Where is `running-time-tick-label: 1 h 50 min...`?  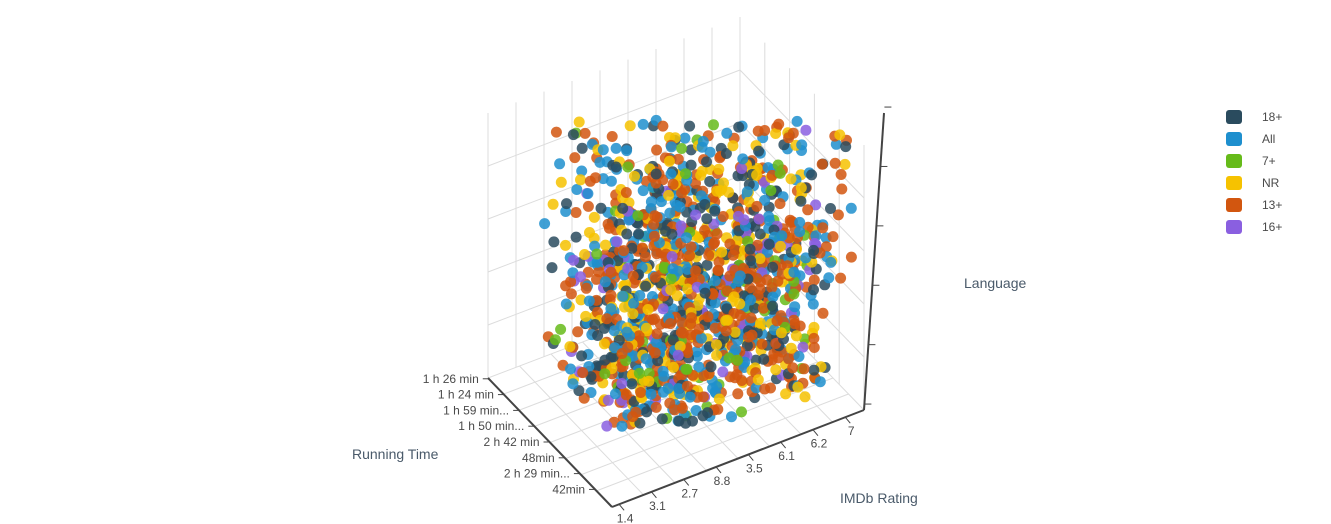 running-time-tick-label: 1 h 50 min... is located at coordinates (491, 426).